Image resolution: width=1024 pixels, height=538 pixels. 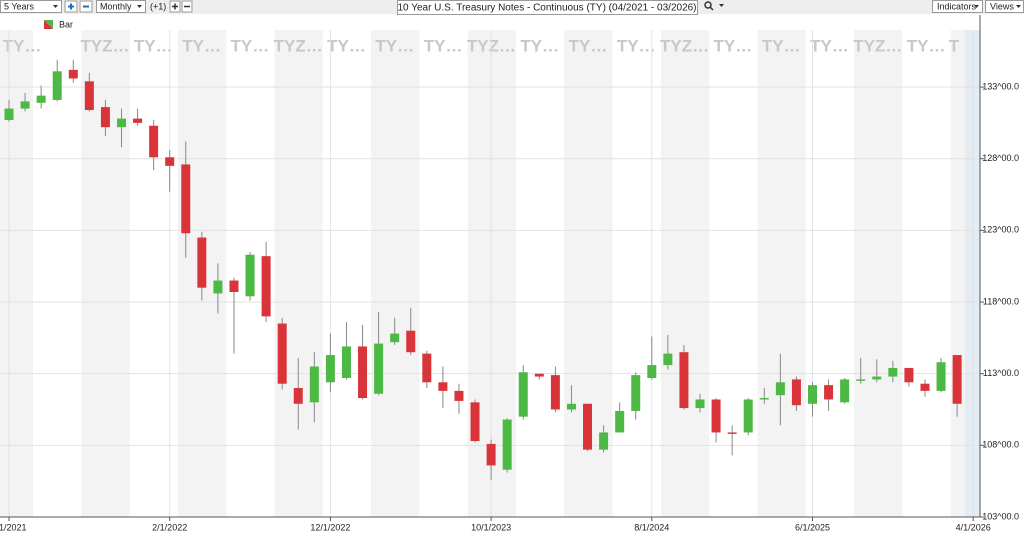 What do you see at coordinates (957, 6) in the screenshot?
I see `indicators-button` at bounding box center [957, 6].